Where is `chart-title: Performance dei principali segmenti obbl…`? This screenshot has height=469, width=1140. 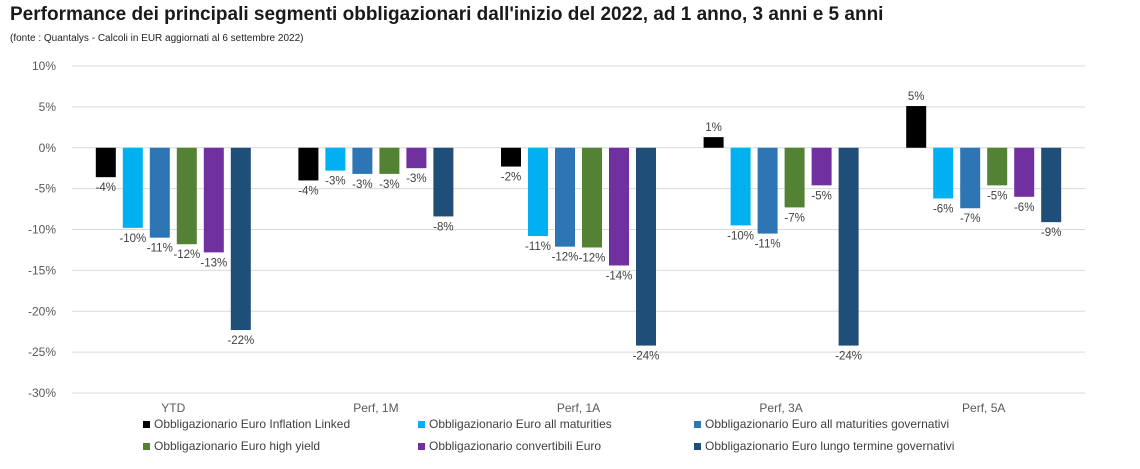
chart-title: Performance dei principali segmenti obbl… is located at coordinates (447, 14).